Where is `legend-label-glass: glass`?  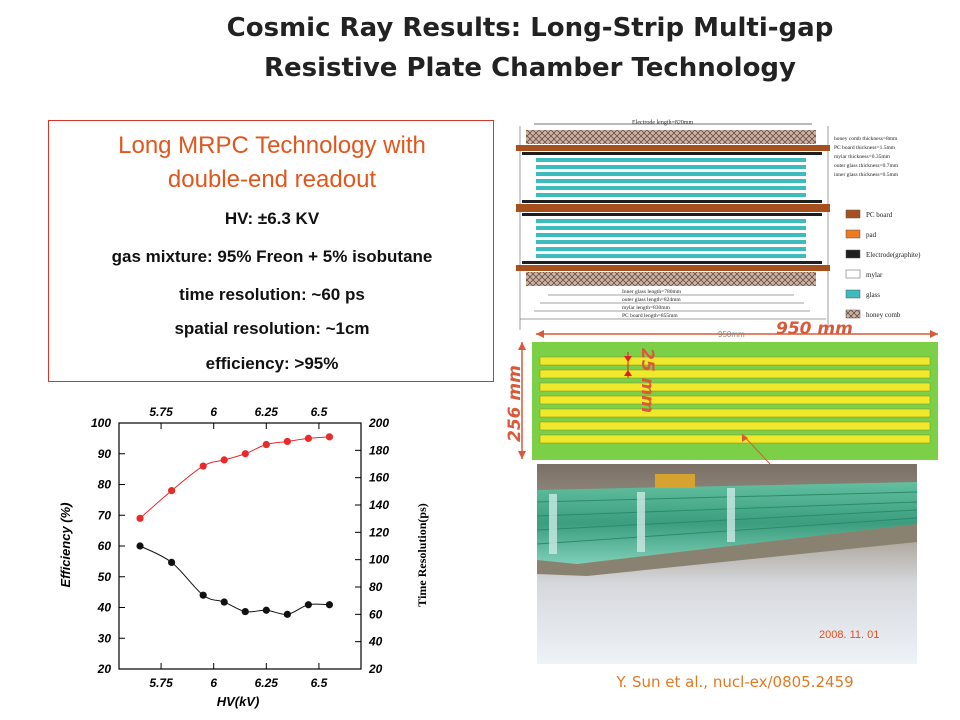
legend-label-glass: glass is located at coordinates (873, 295).